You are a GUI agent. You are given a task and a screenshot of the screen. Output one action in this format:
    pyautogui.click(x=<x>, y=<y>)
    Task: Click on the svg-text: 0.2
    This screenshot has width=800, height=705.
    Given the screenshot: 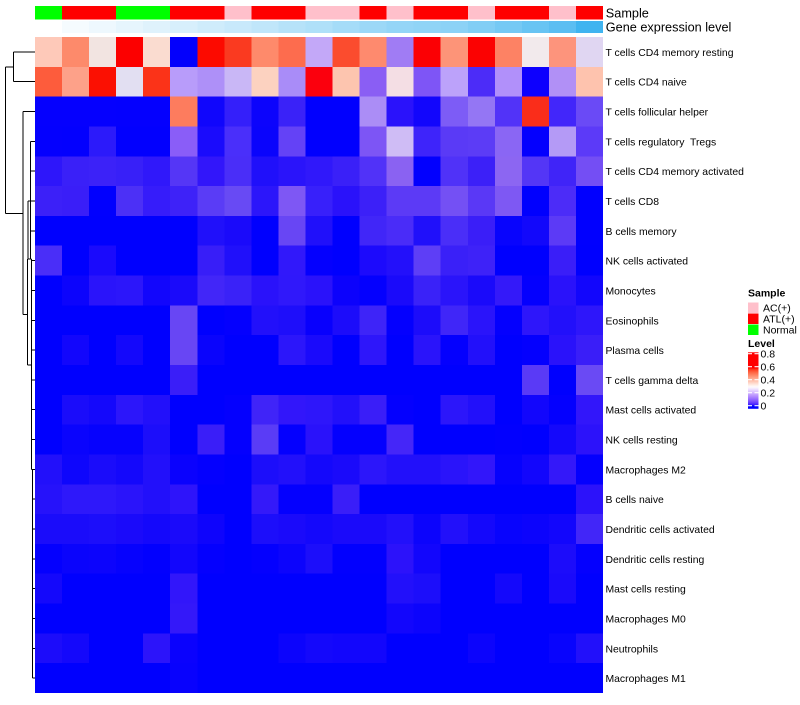 What is the action you would take?
    pyautogui.click(x=768, y=393)
    